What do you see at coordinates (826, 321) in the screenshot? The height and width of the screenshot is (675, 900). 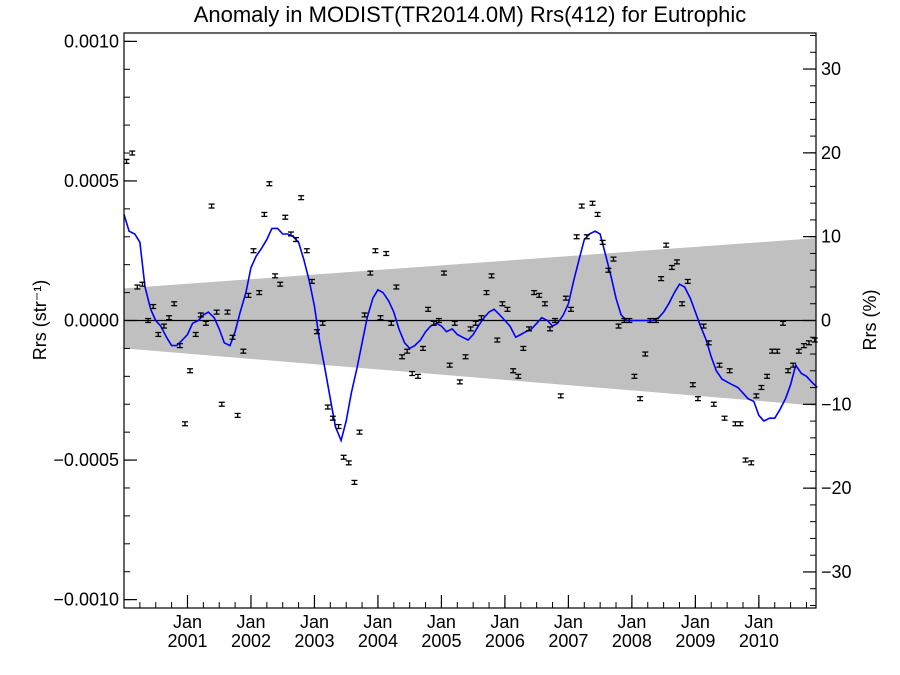 I see `right-tick-label: 0` at bounding box center [826, 321].